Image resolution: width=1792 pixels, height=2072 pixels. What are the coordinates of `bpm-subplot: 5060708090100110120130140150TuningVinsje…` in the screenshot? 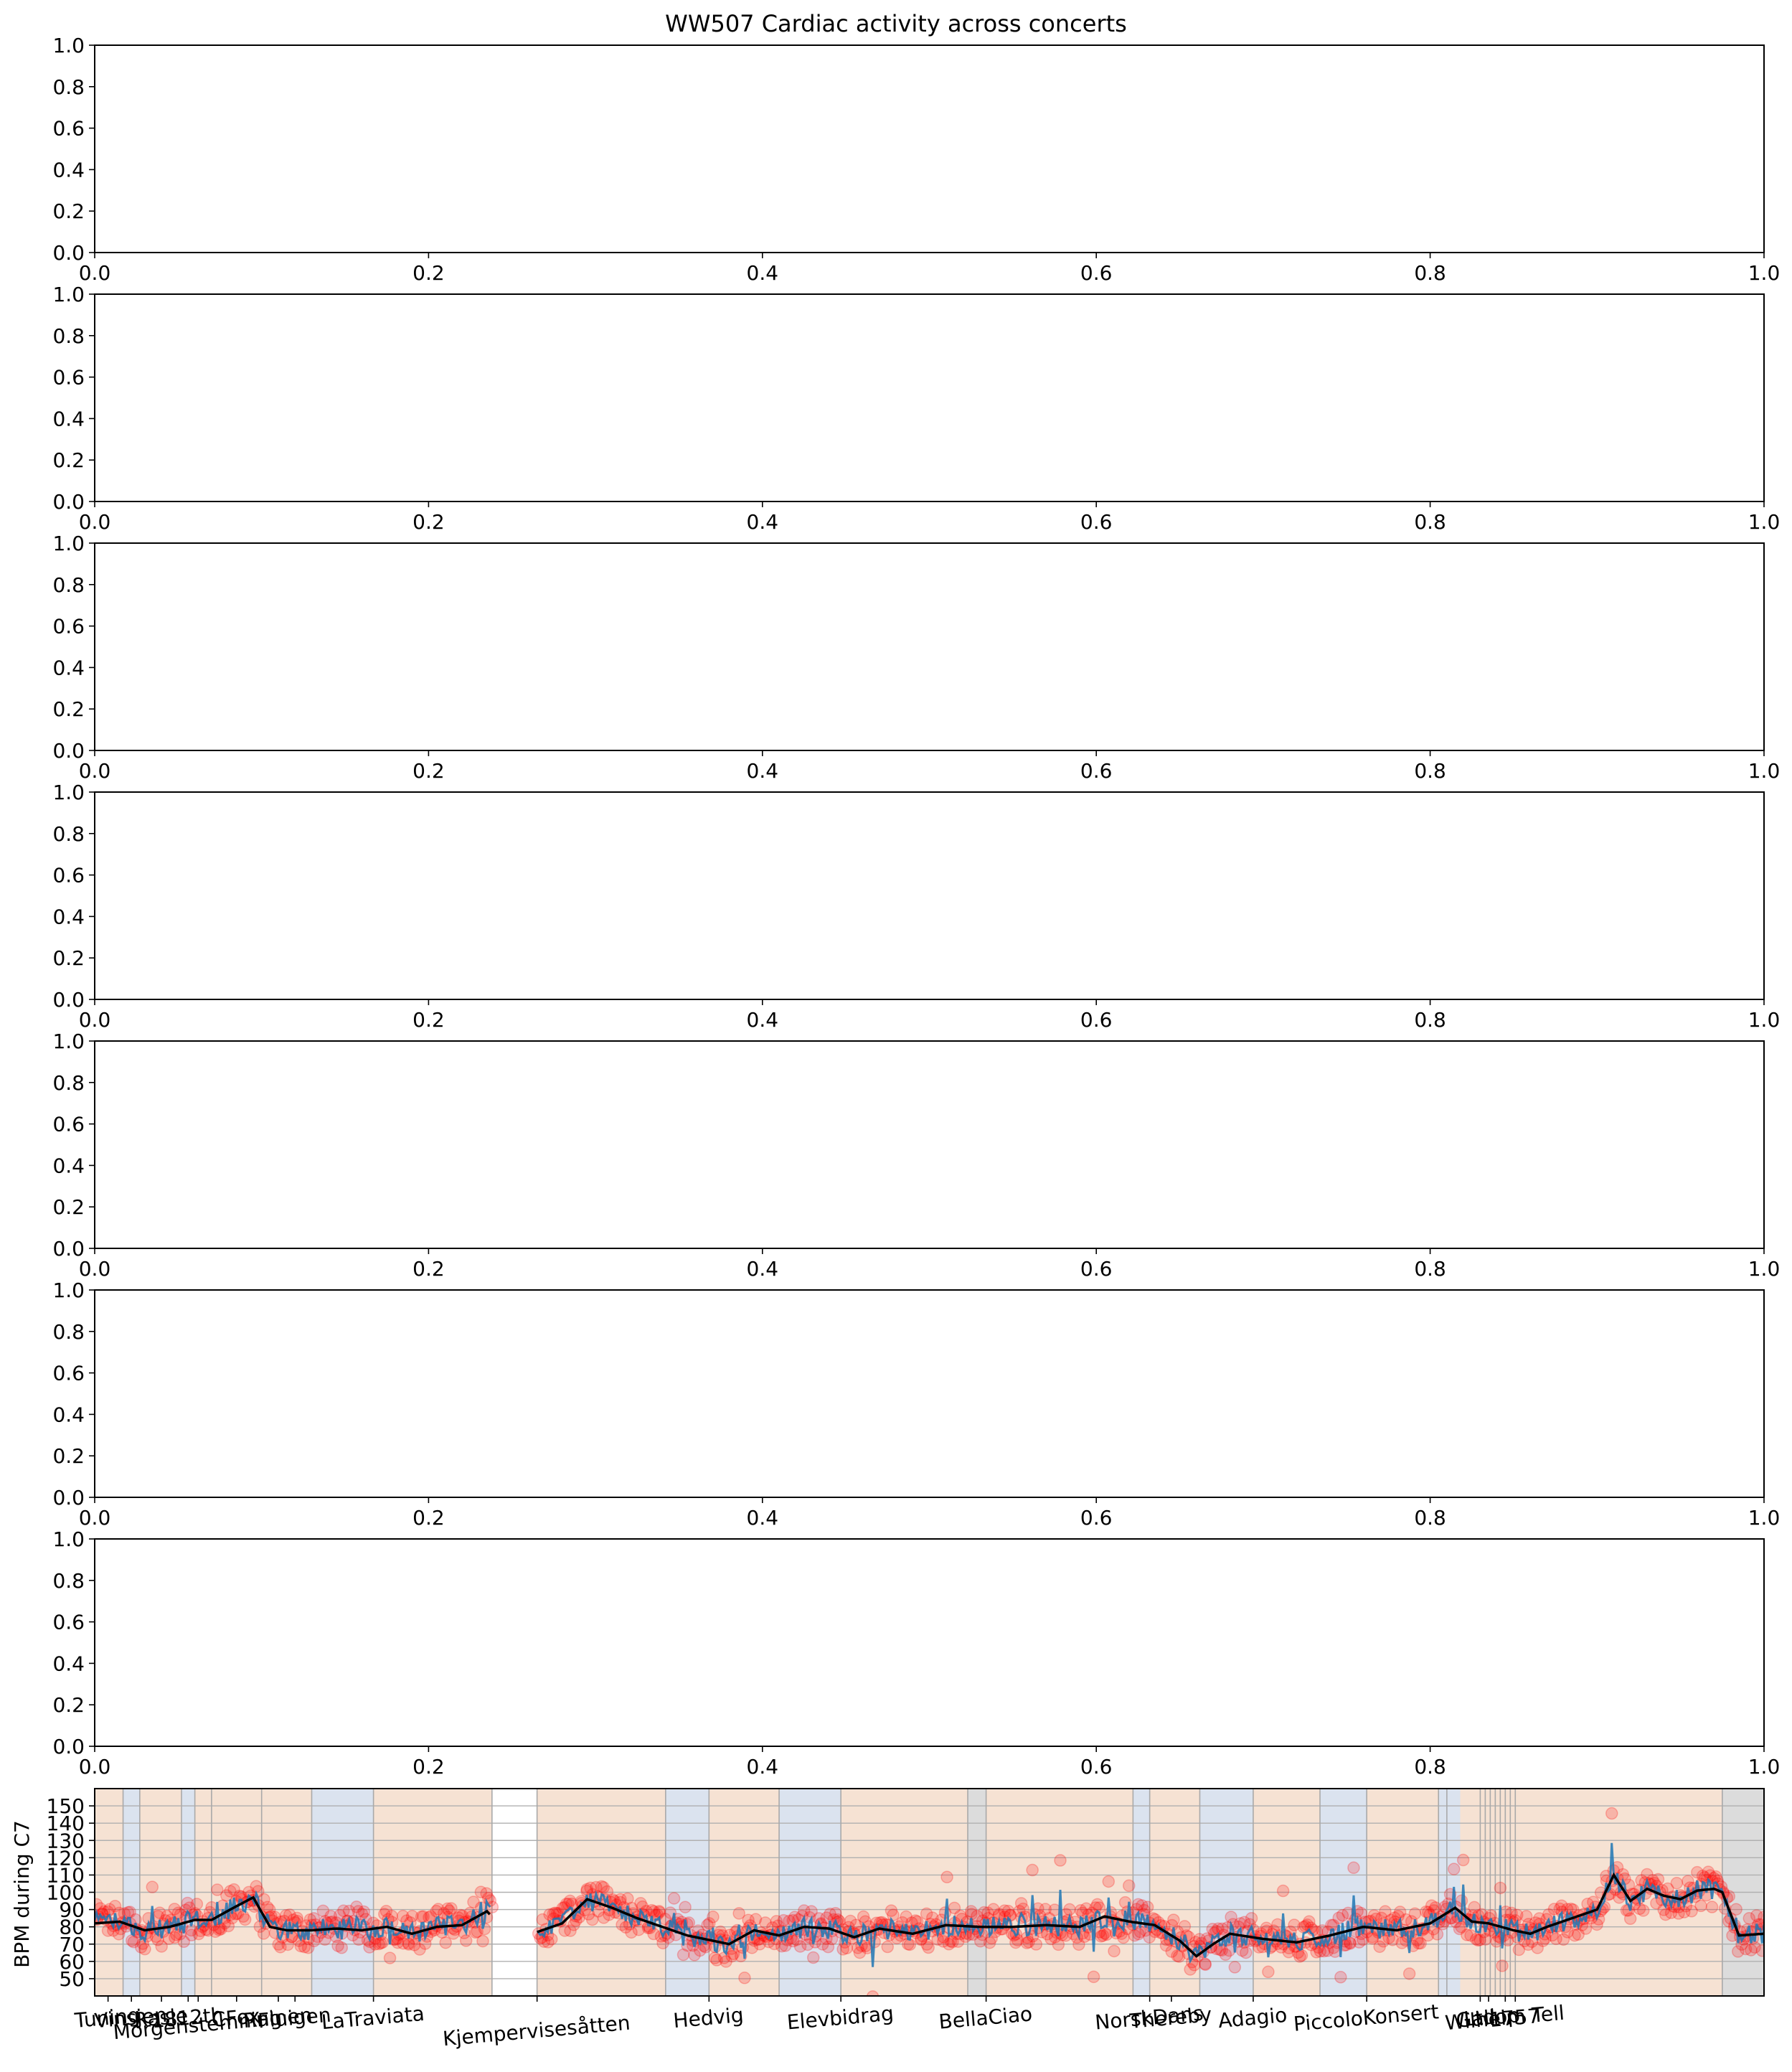 It's located at (906, 1920).